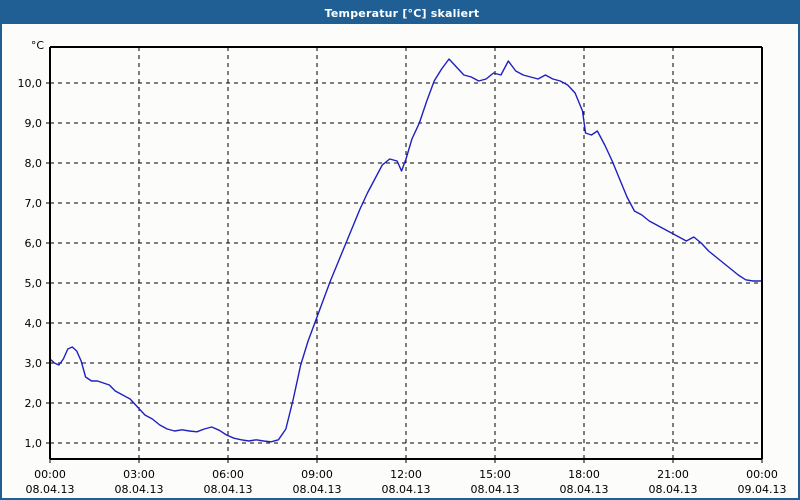 This screenshot has width=800, height=500. I want to click on x-axis-tick-label-time: 03:00, so click(139, 474).